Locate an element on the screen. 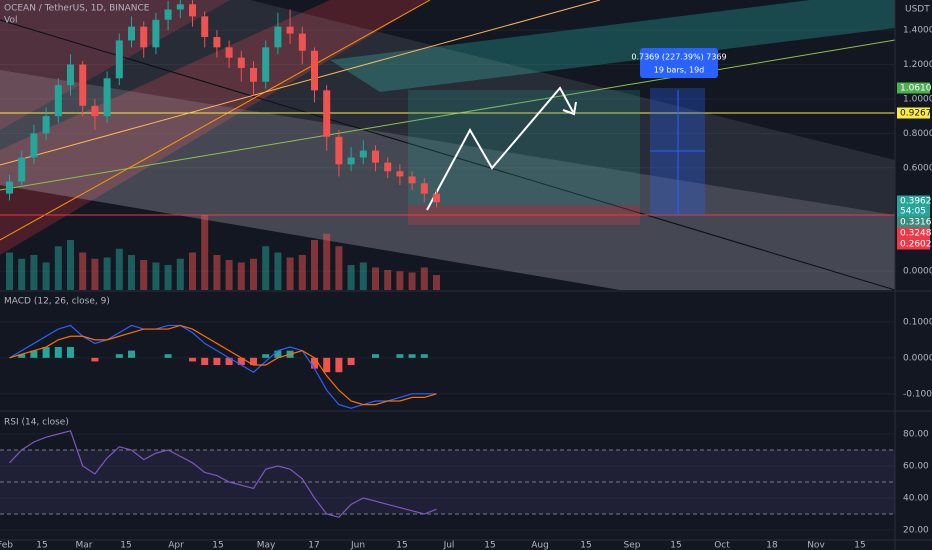 This screenshot has width=932, height=550. macd-title: MACD (12, 26, close, 9) is located at coordinates (57, 302).